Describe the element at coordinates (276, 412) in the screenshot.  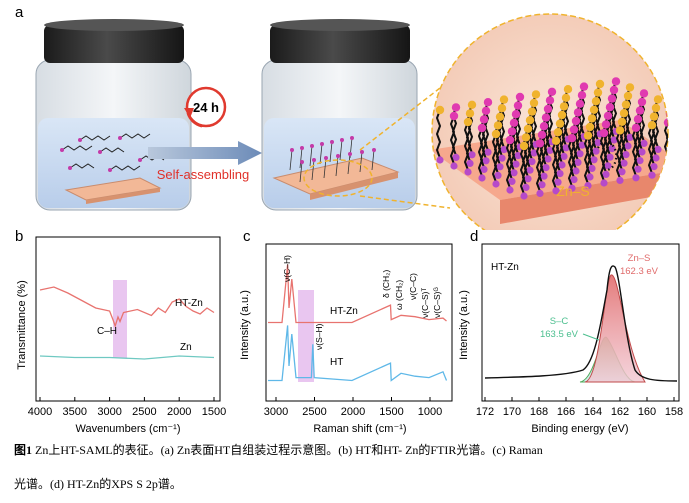
I see `xaxis-c-tick-label: 3000` at that location.